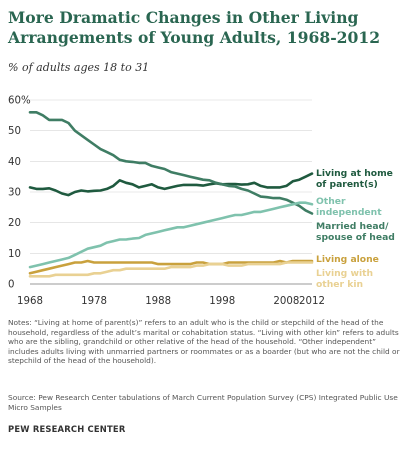  What do you see at coordinates (79, 67) in the screenshot?
I see `chart-subtitle: % of adults ages 18 to 31` at bounding box center [79, 67].